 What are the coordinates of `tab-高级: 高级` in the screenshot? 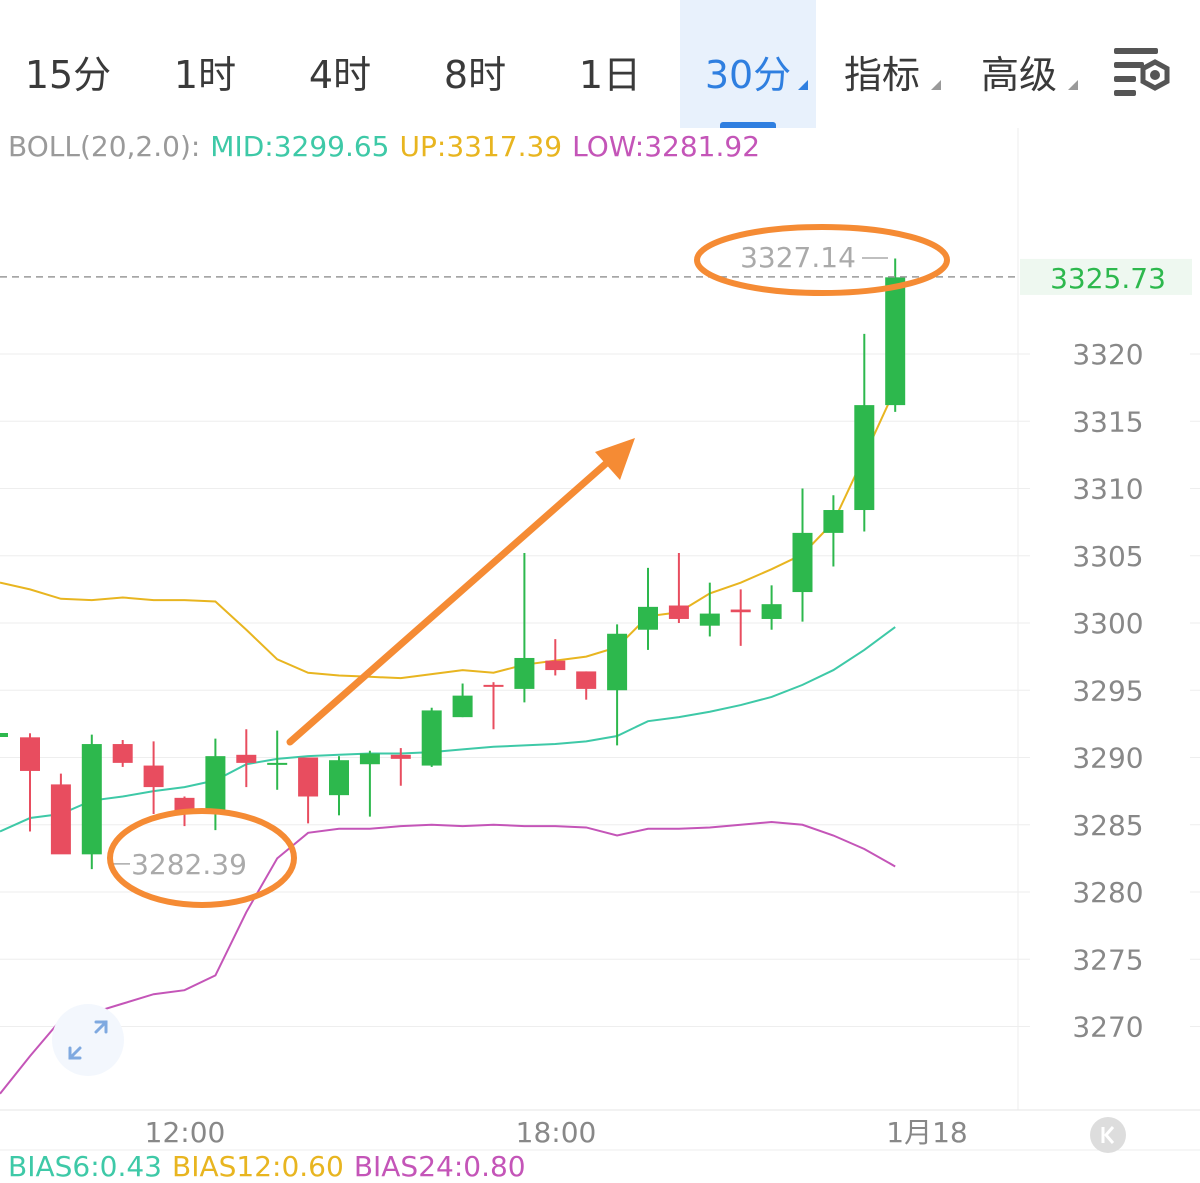 It's located at (1019, 64).